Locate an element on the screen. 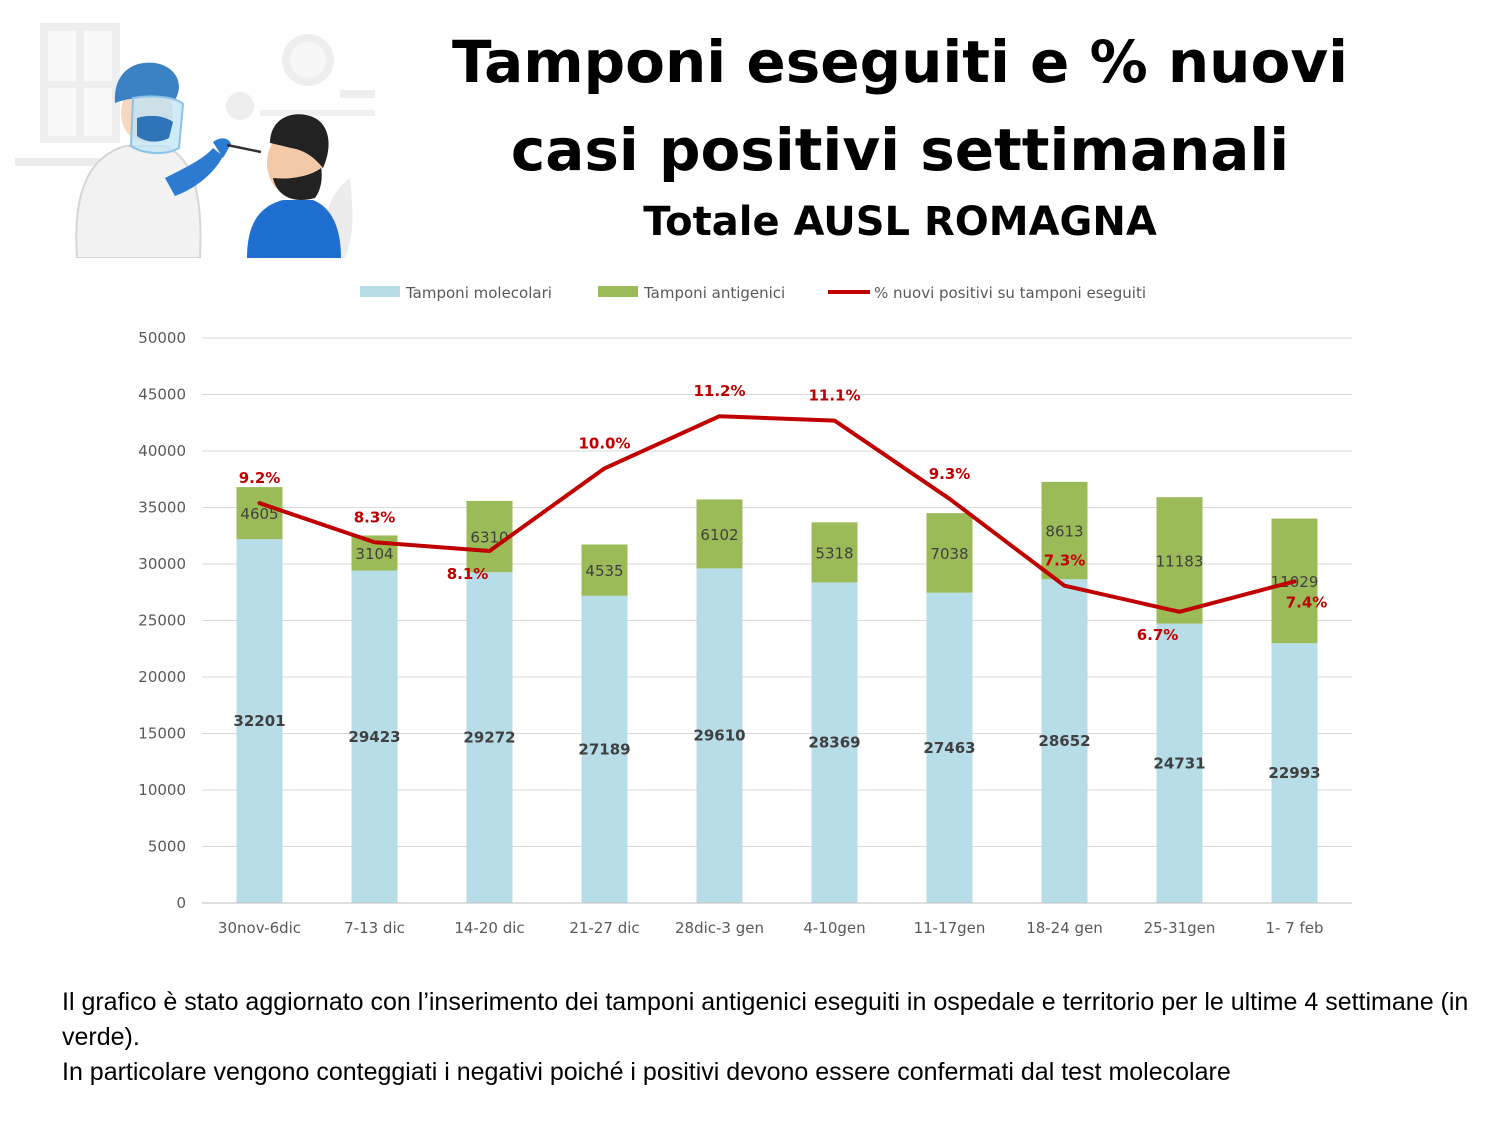 The image size is (1500, 1125). legend-item-antigenici: Tamponi antigenici is located at coordinates (714, 293).